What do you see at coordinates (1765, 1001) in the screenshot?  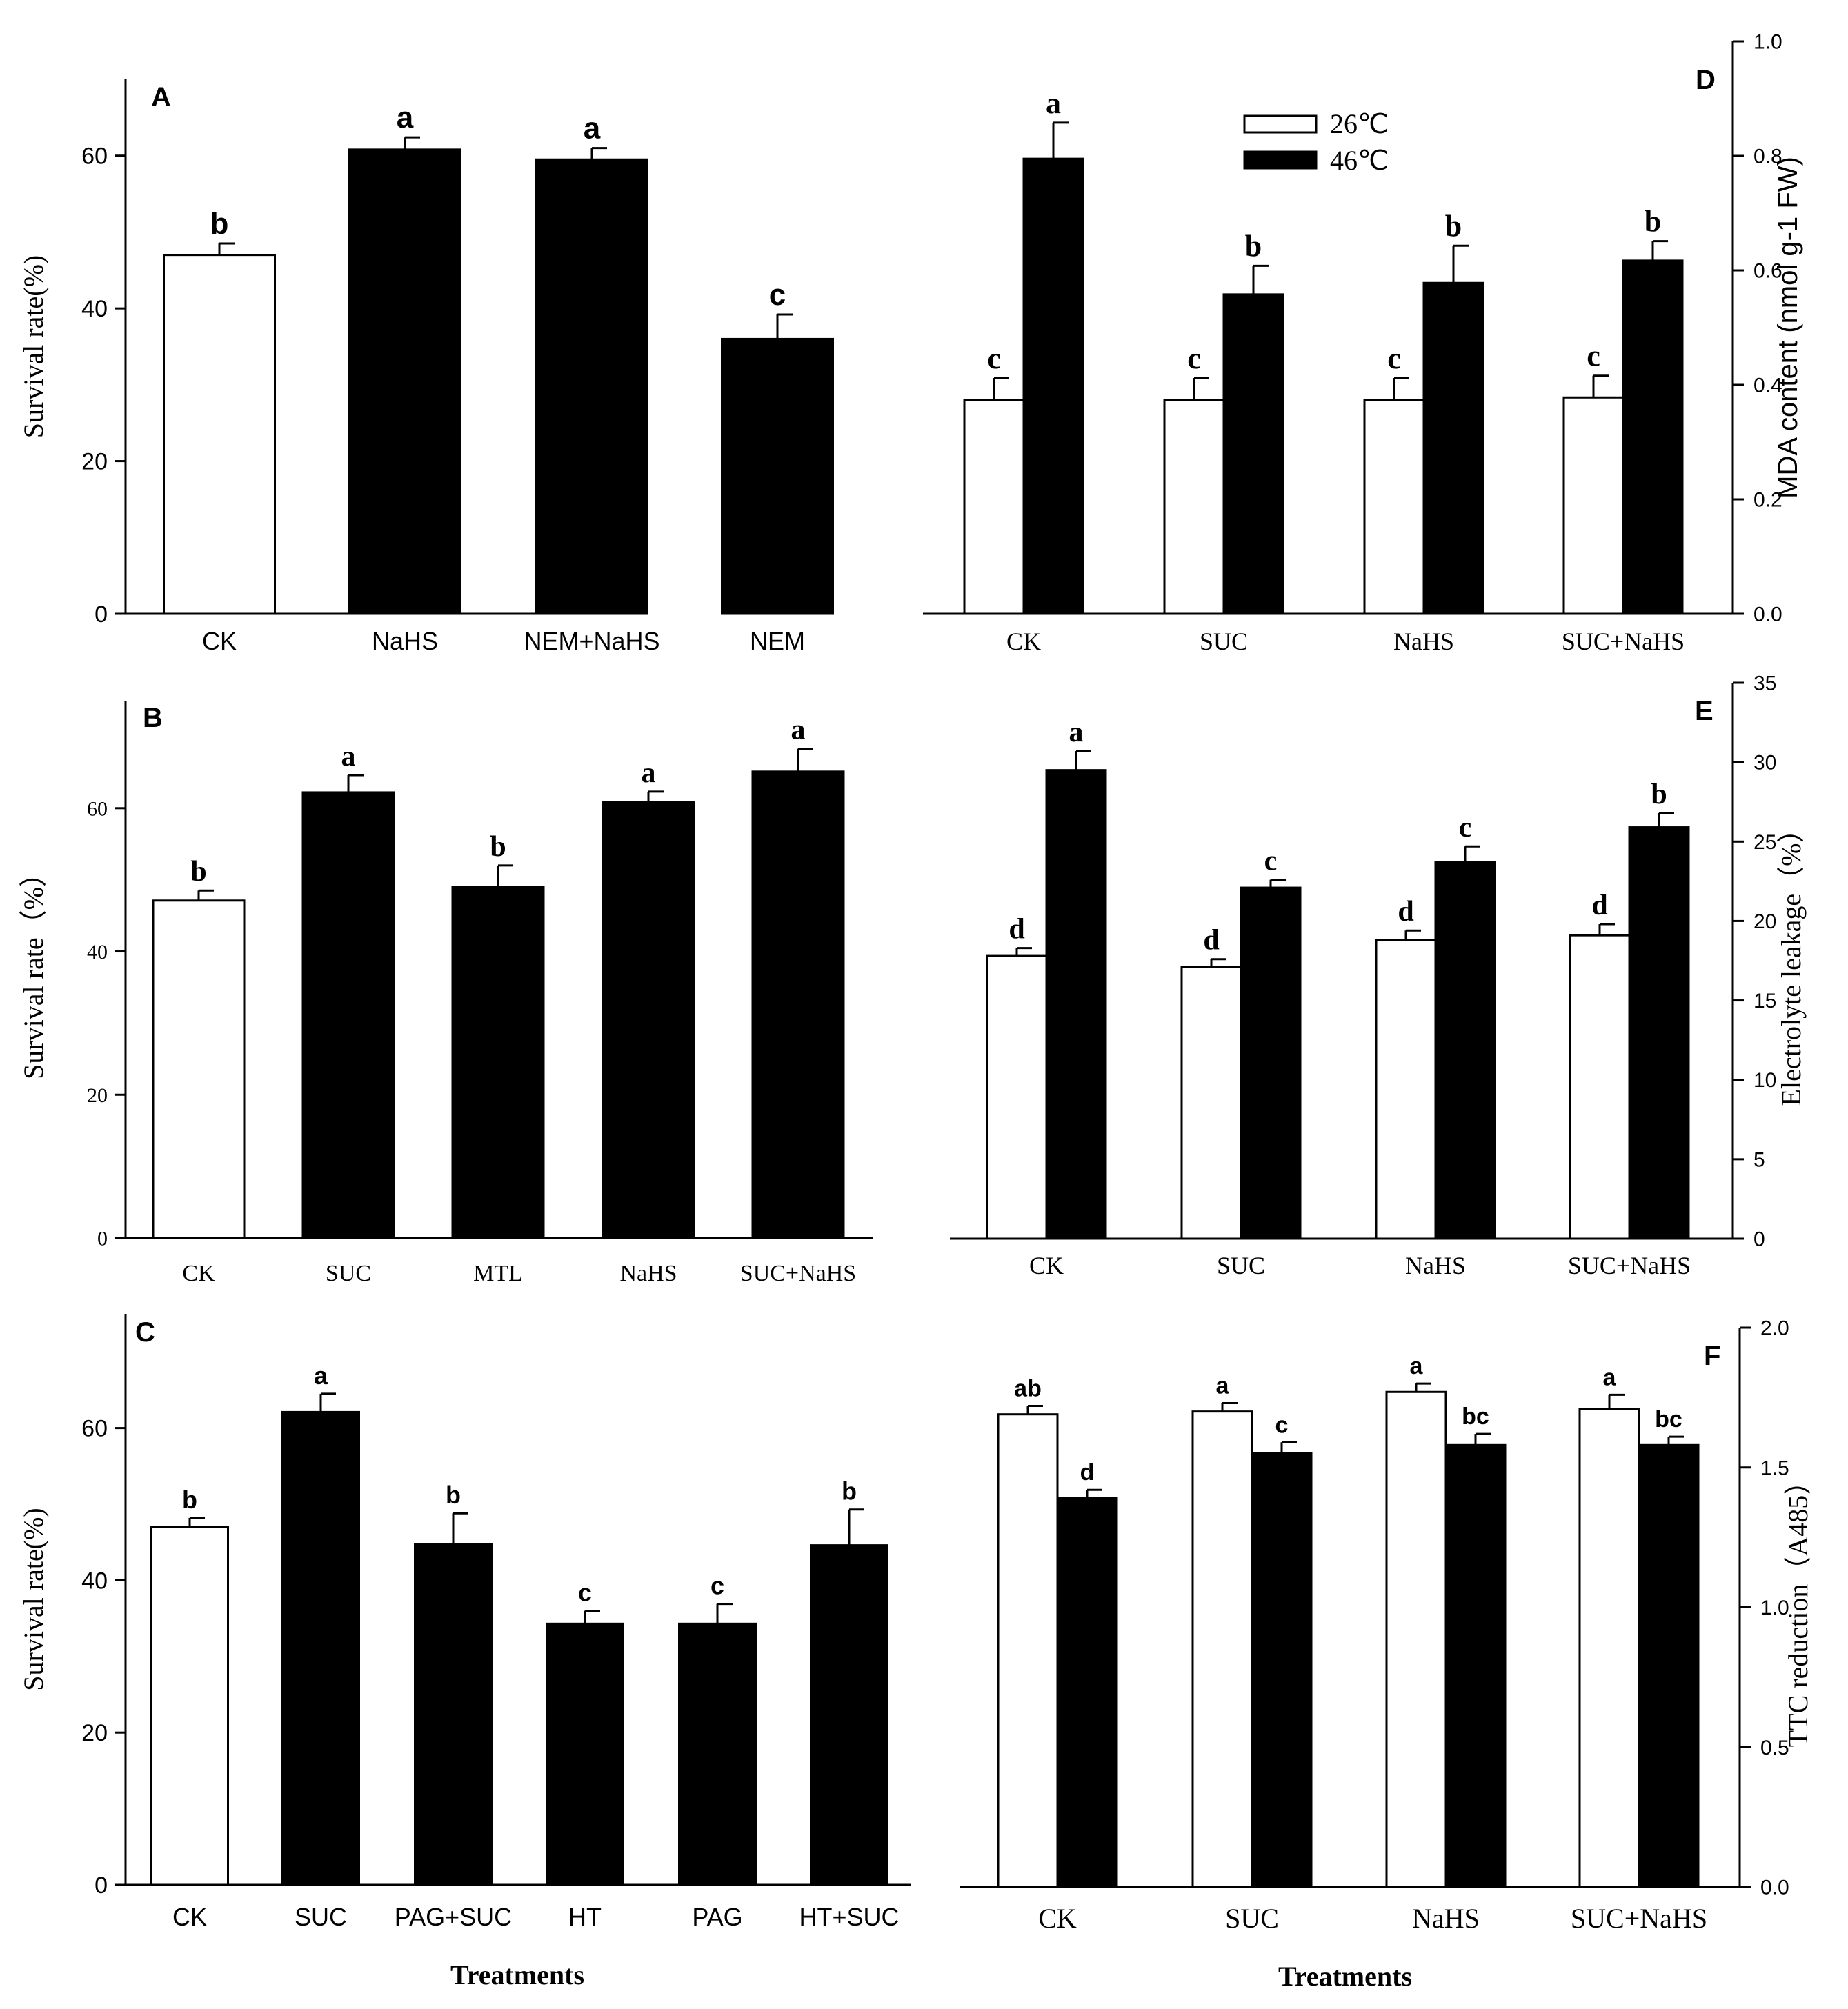 I see `y-tick-label: 15` at bounding box center [1765, 1001].